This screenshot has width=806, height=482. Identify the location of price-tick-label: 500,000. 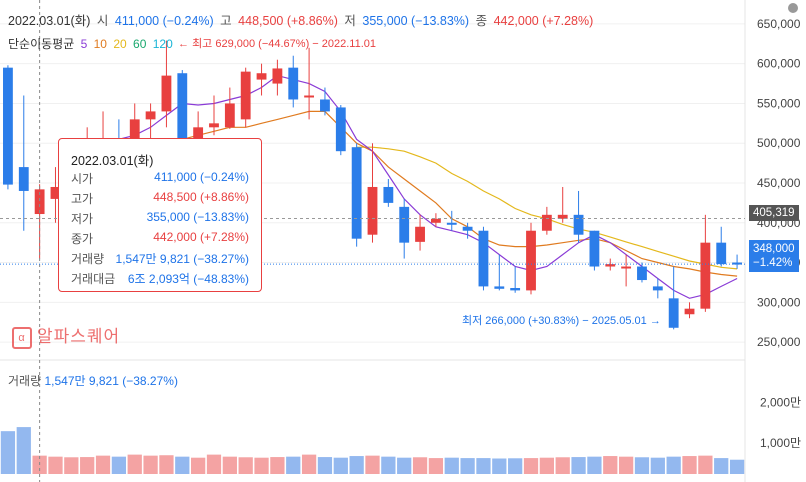
(779, 143).